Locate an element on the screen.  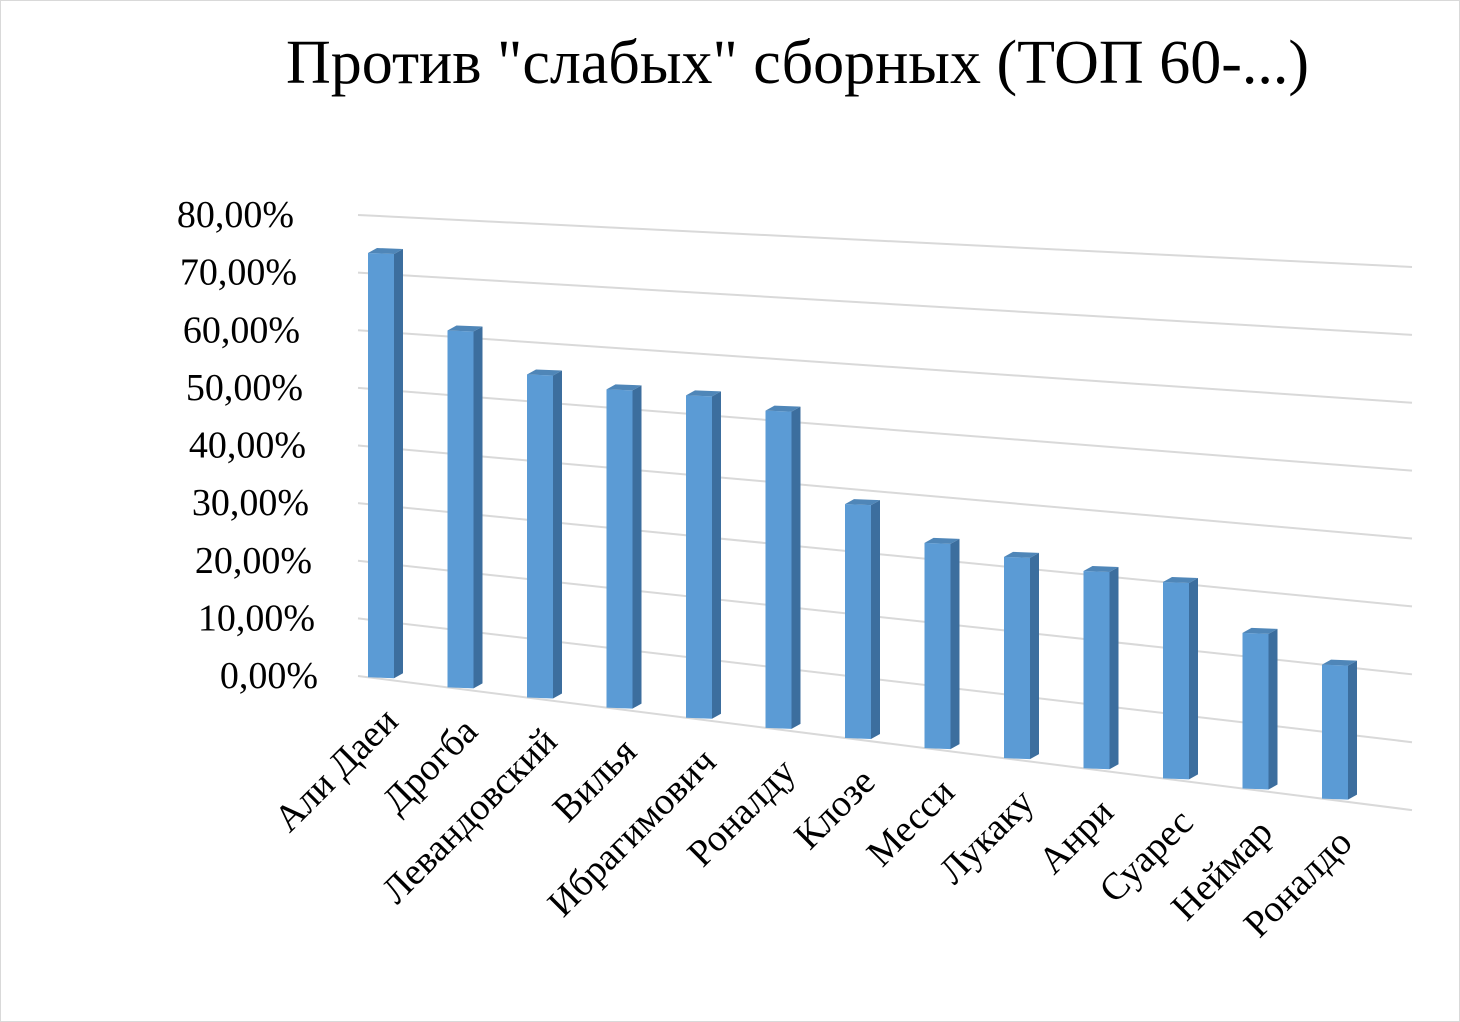
y-tick-label: 0,00% is located at coordinates (269, 676).